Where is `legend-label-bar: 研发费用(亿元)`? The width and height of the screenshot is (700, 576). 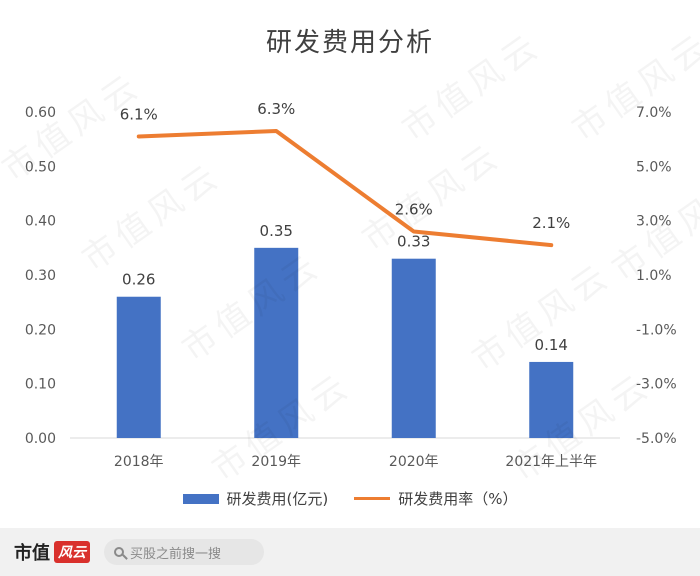 legend-label-bar: 研发费用(亿元) is located at coordinates (277, 499).